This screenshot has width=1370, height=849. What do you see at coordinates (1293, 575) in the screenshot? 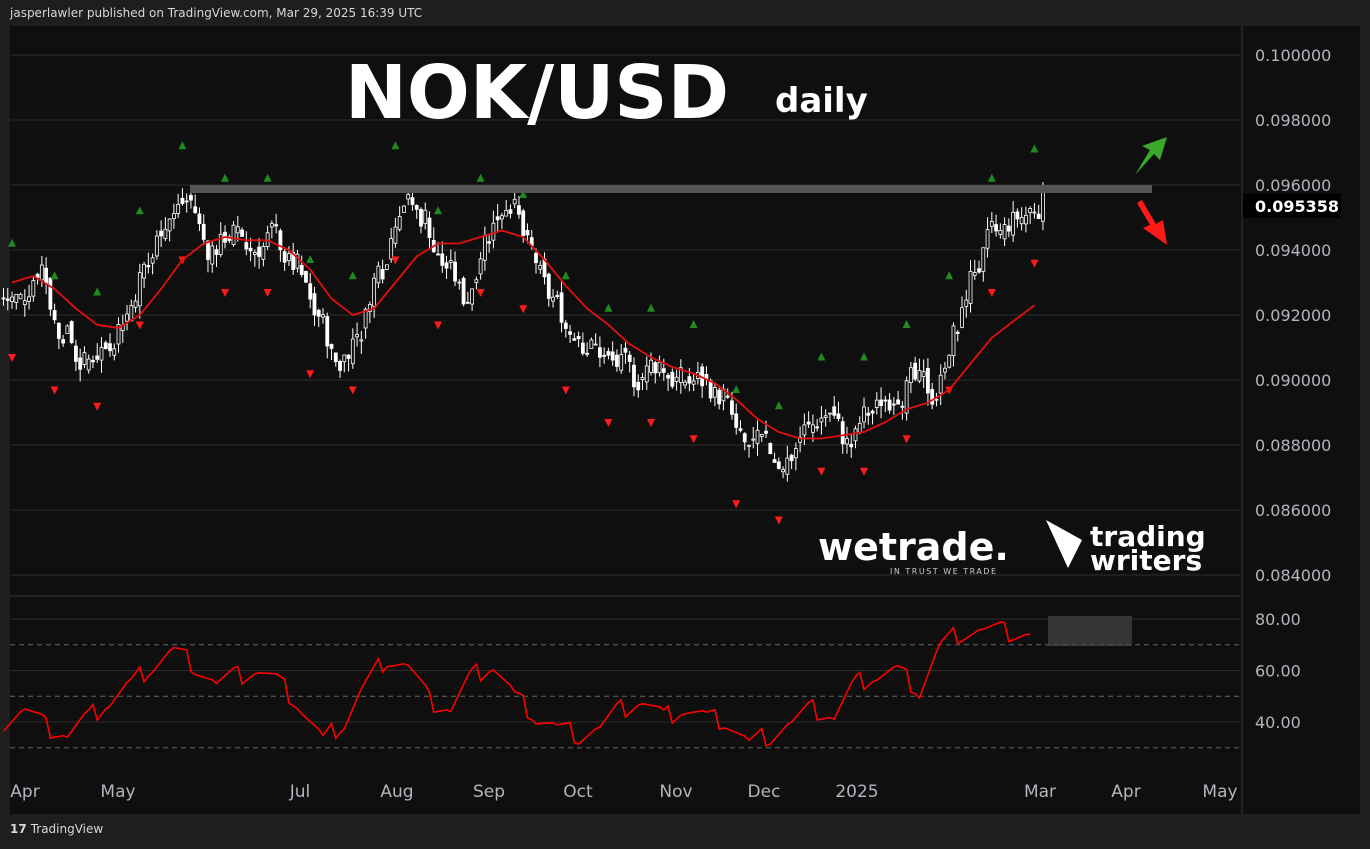
I see `price-tick-label: 0.084000` at bounding box center [1293, 575].